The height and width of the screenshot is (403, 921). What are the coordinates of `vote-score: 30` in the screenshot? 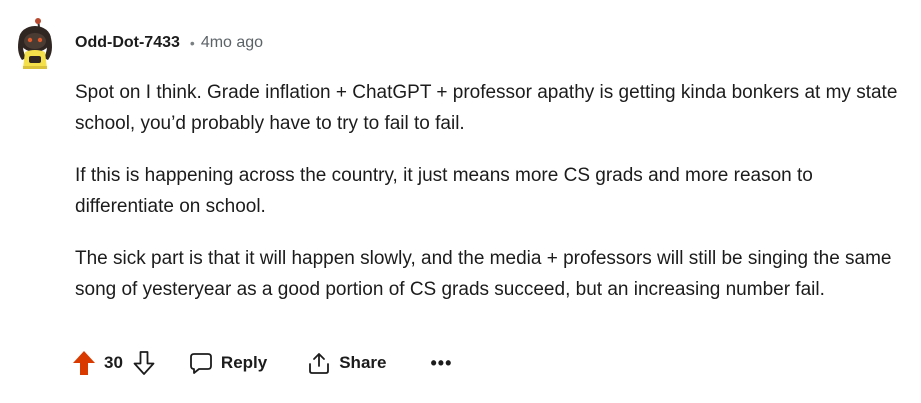 It's located at (113, 362).